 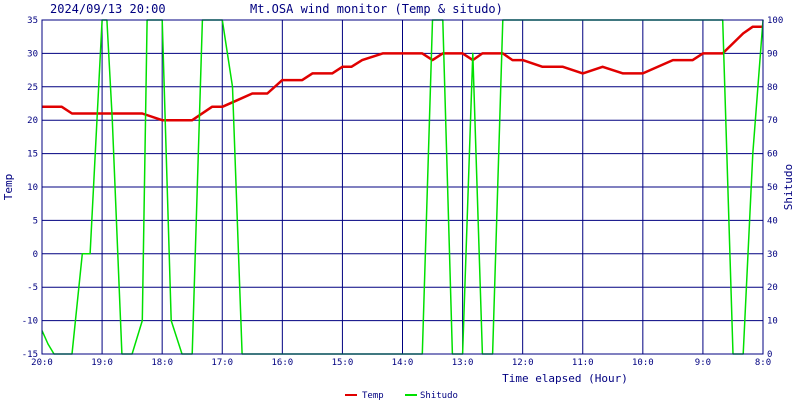 I want to click on x-tick-label: 14:0, so click(x=403, y=363).